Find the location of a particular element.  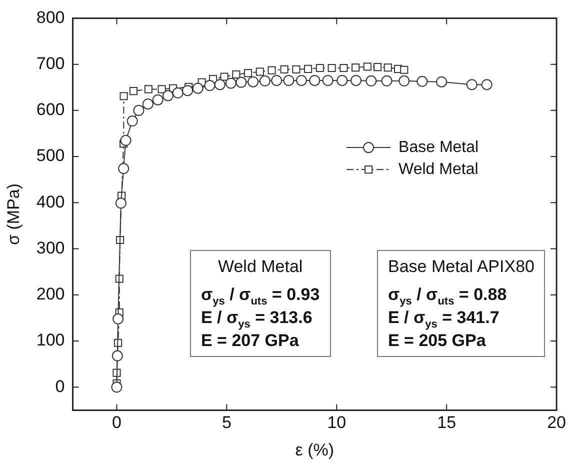

text: Weld Metal σ$_{ys}$ / σ$_{uts}$ = 0.93 E / σ$_{ys}$ = 313.6 E = 207 GPa is located at coordinates (260, 303).